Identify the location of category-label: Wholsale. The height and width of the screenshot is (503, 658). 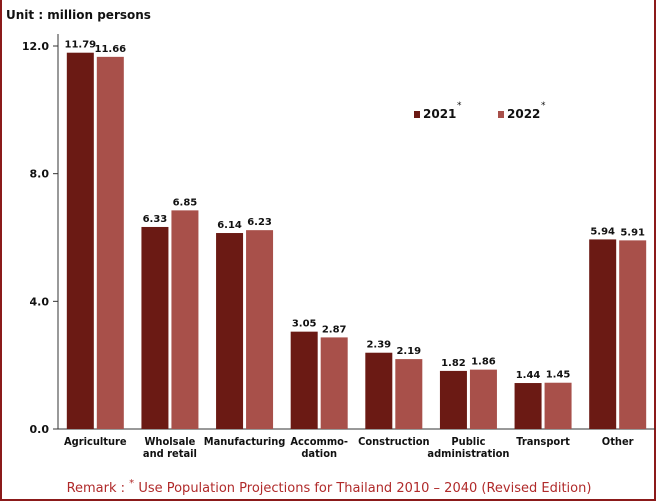
(170, 441).